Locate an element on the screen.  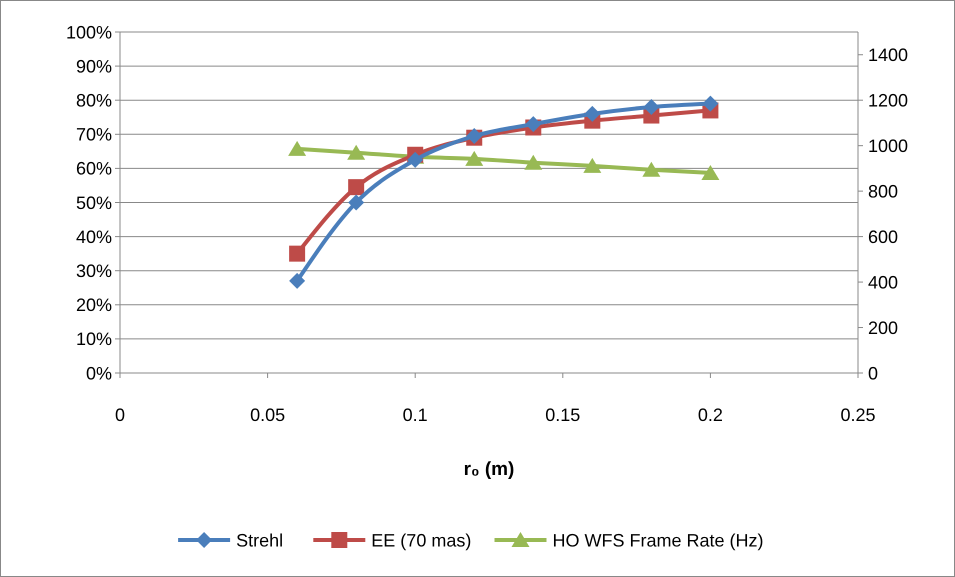
y2-tick-label: 0 is located at coordinates (873, 373).